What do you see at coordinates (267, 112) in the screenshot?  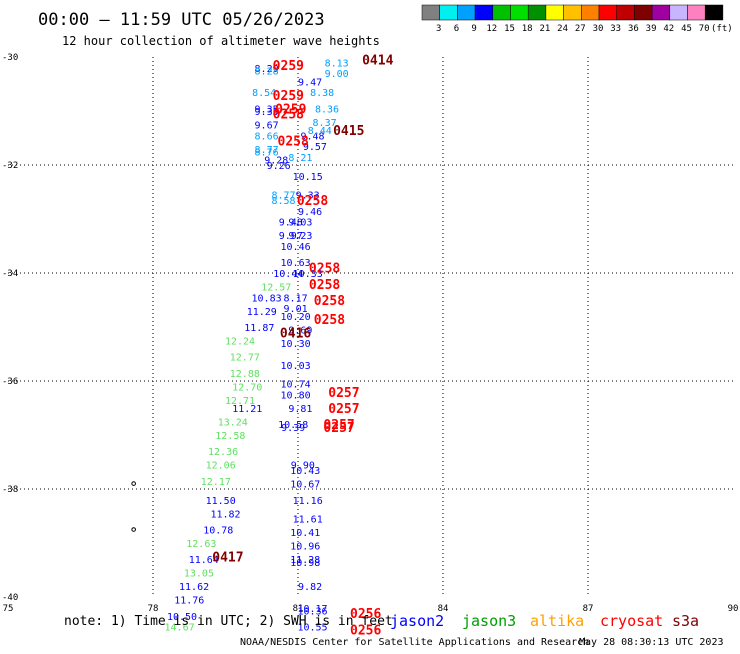 I see `wave-height-label: 9.35` at bounding box center [267, 112].